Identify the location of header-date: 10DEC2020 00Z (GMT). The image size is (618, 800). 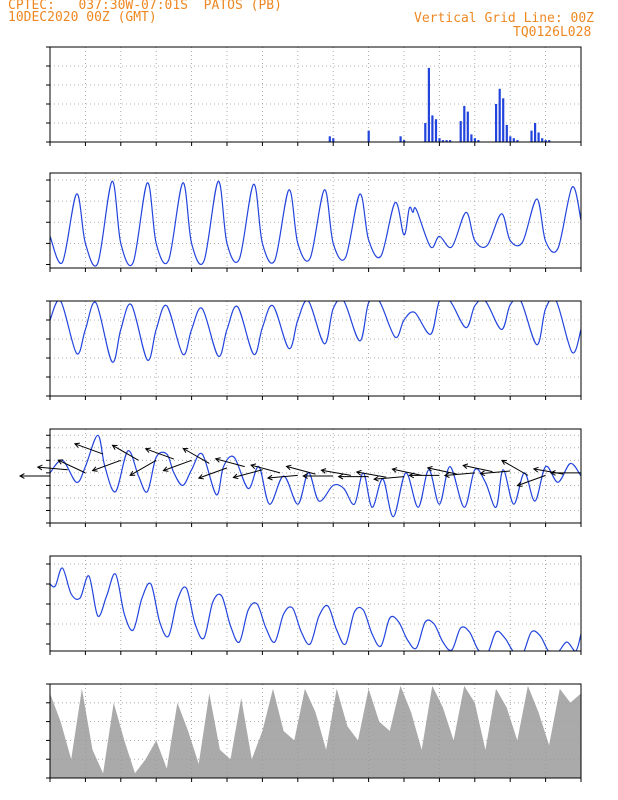
(82, 17).